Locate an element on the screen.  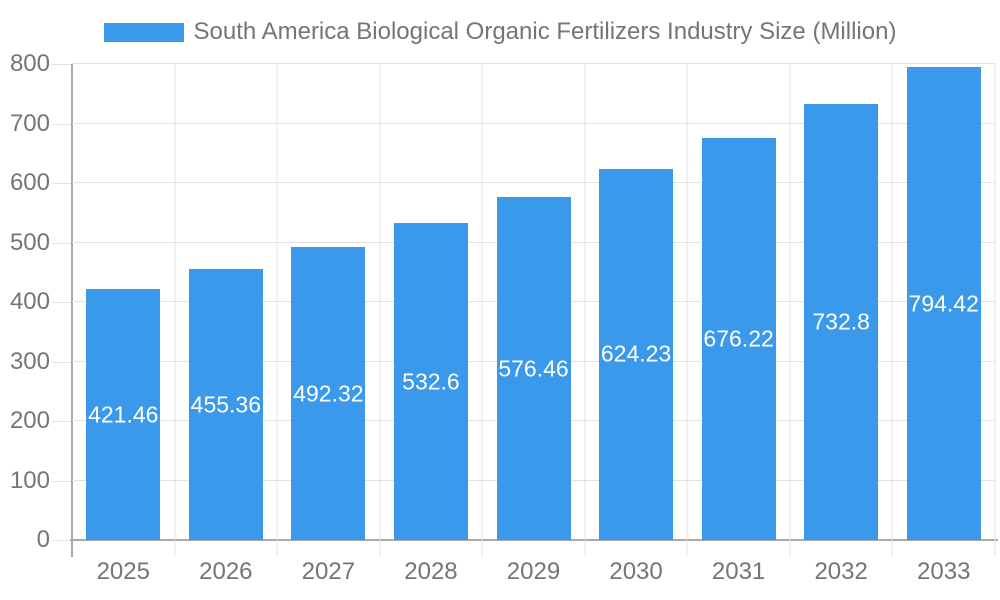
bar-2028: 532.6 is located at coordinates (430, 381).